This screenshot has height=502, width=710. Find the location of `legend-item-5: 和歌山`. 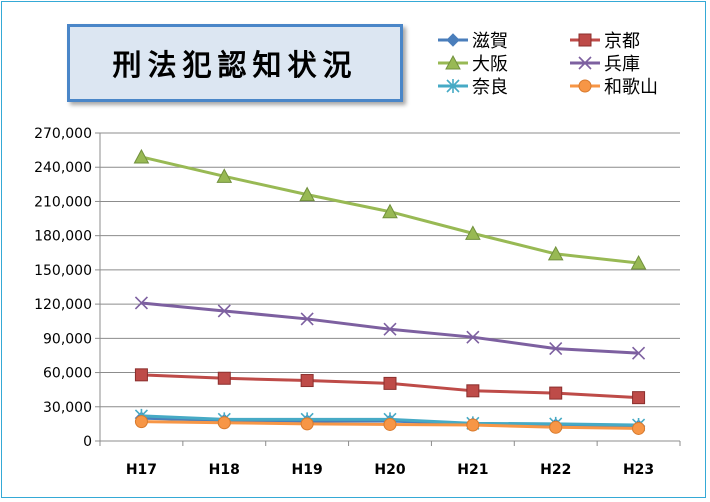

legend-item-5: 和歌山 is located at coordinates (614, 87).